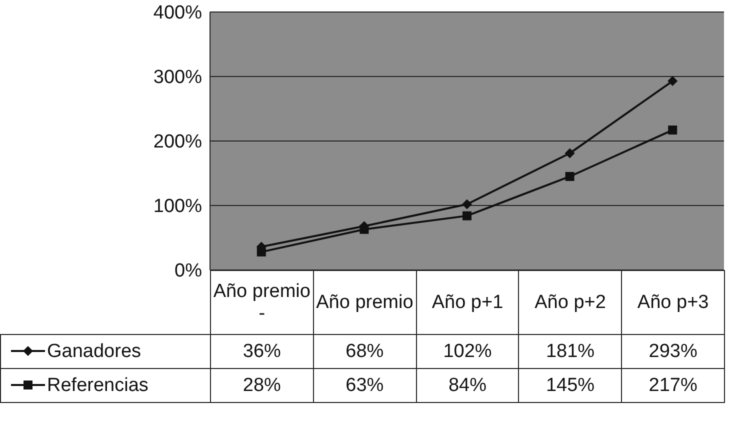 Image resolution: width=732 pixels, height=442 pixels. What do you see at coordinates (262, 351) in the screenshot?
I see `data-label: 36%` at bounding box center [262, 351].